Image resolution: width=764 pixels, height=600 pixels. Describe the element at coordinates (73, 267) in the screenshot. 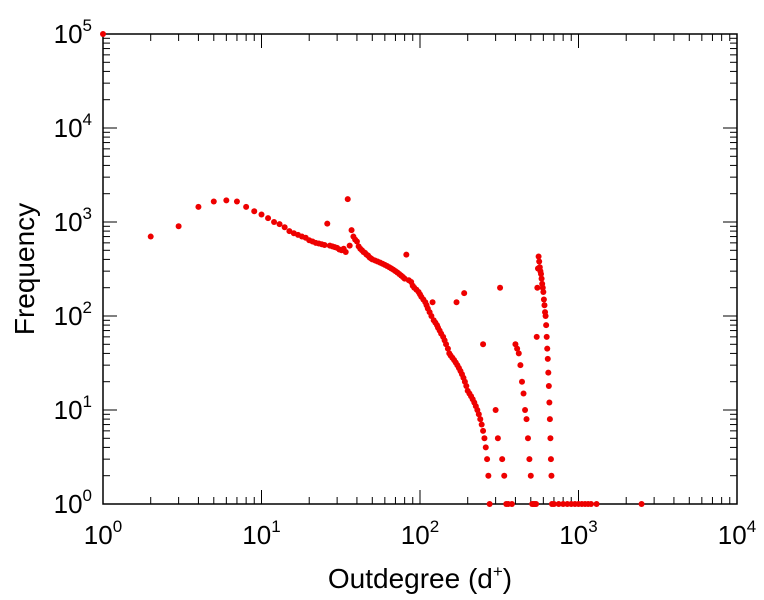

I see `y-tick-labels: 10⁰ 10¹ 10² 10³ 10⁴ 10⁵` at that location.